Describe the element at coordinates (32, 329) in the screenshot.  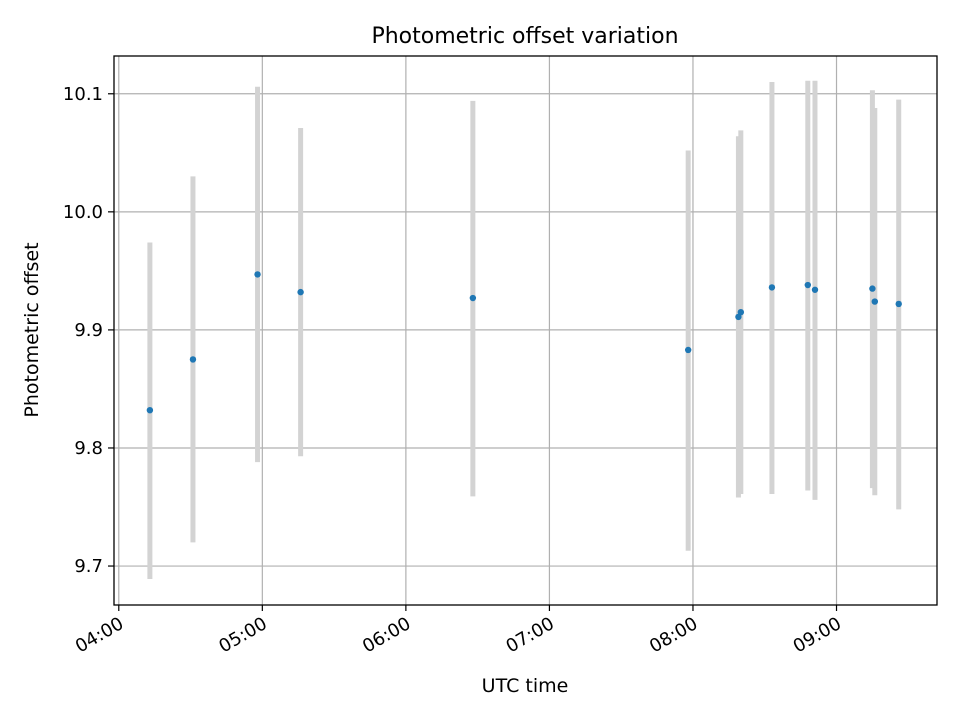
I see `y-axis-label: Photometric offset` at that location.